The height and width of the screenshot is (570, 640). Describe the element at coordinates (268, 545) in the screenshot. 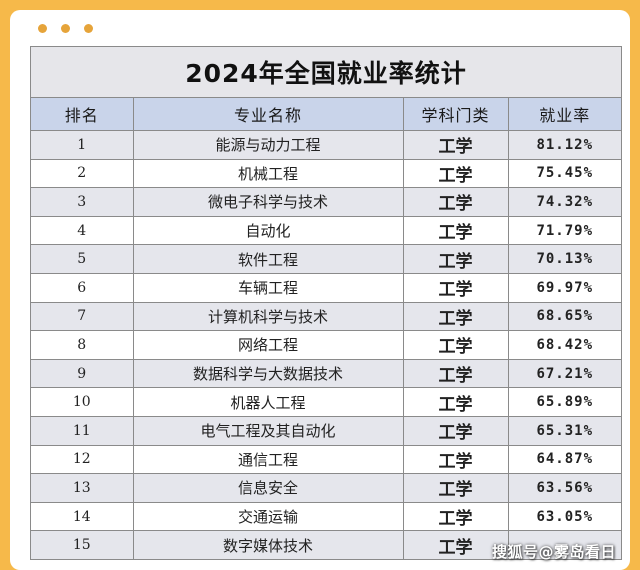

I see `cell-major: 数字媒体技术` at that location.